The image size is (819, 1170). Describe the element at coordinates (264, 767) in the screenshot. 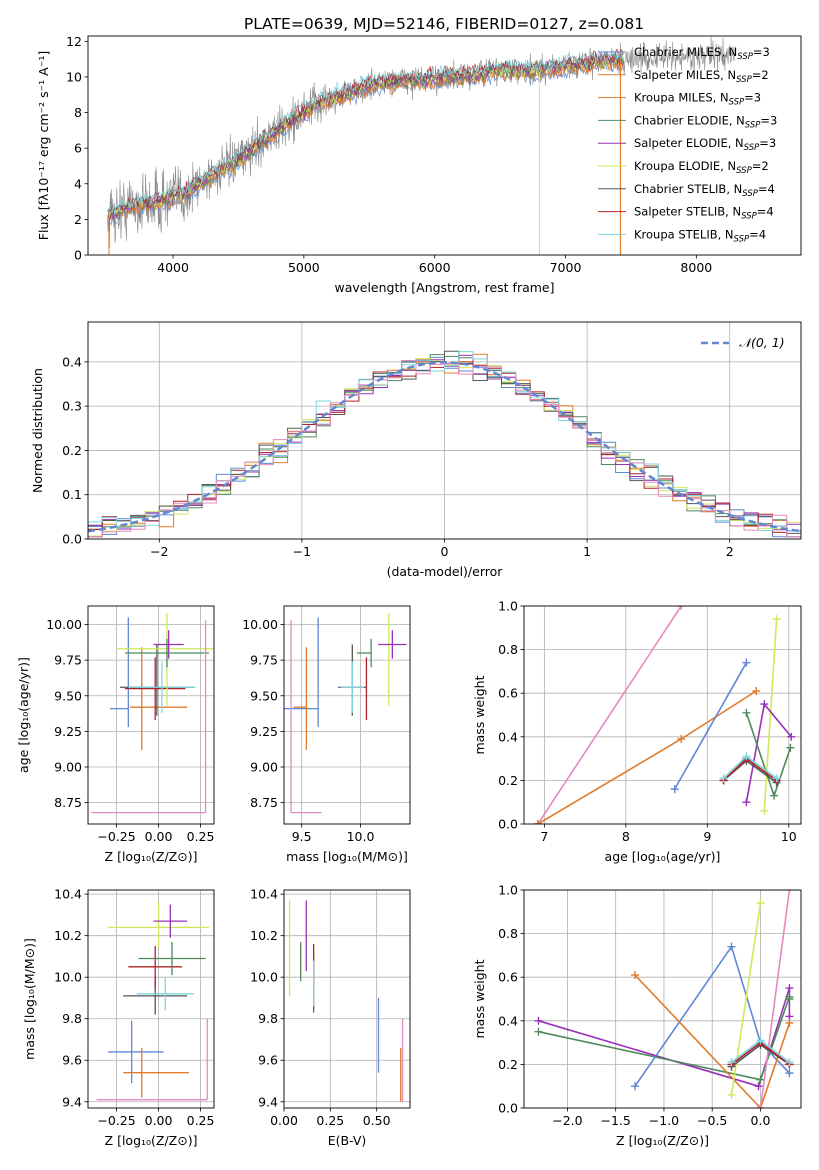

I see `y-tick-label: 9.00` at that location.